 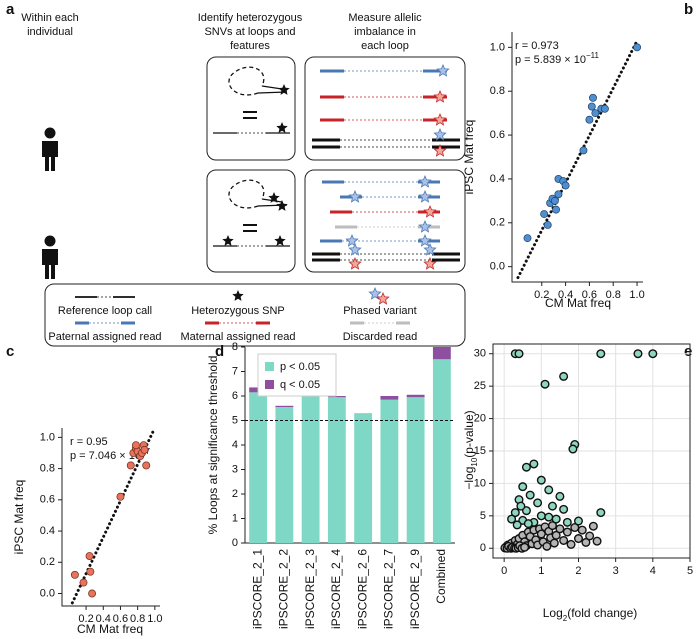 I want to click on x-tick-label: 0.6, so click(x=120, y=619).